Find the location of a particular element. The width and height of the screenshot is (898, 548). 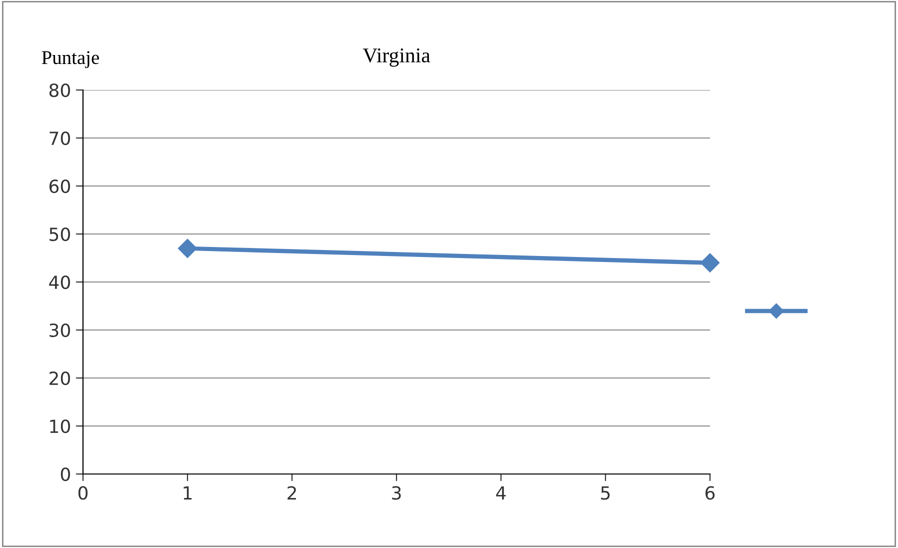

y-tick-label: 20 is located at coordinates (60, 378).